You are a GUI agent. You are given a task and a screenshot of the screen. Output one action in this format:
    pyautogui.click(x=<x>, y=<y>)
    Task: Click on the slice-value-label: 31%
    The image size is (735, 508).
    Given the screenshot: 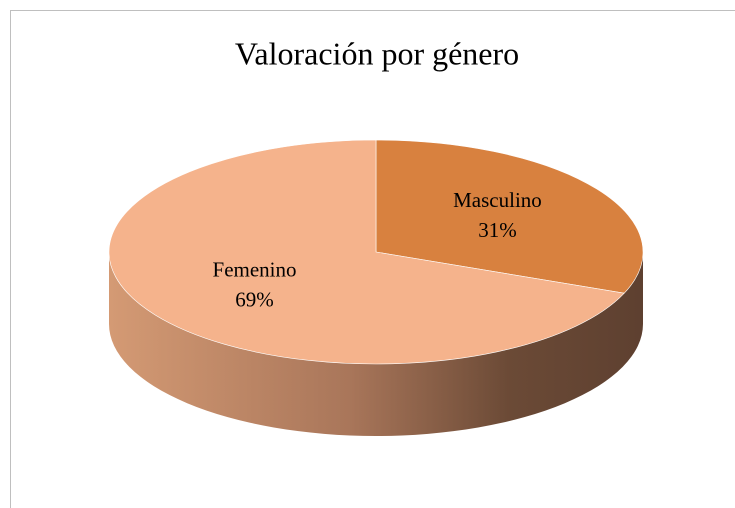 What is the action you would take?
    pyautogui.click(x=497, y=230)
    